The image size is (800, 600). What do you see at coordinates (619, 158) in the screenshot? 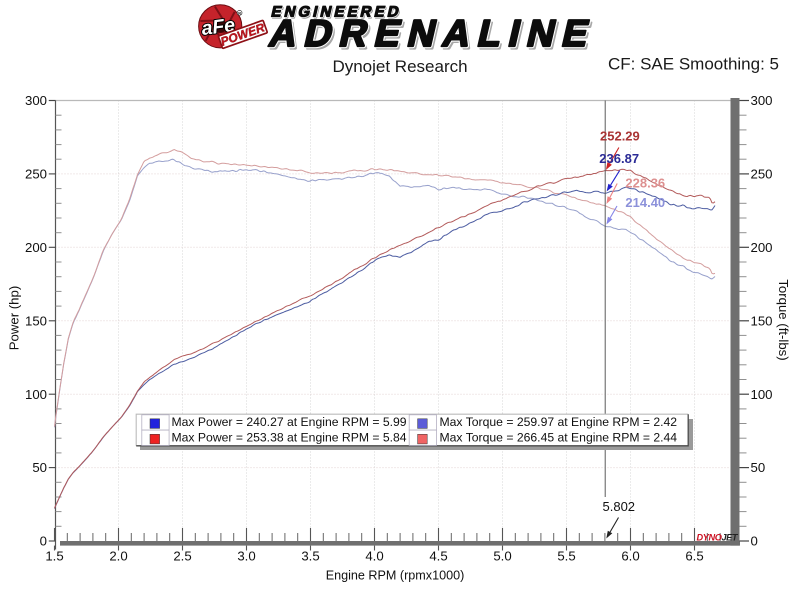
I see `svg-text: 236.87` at bounding box center [619, 158].